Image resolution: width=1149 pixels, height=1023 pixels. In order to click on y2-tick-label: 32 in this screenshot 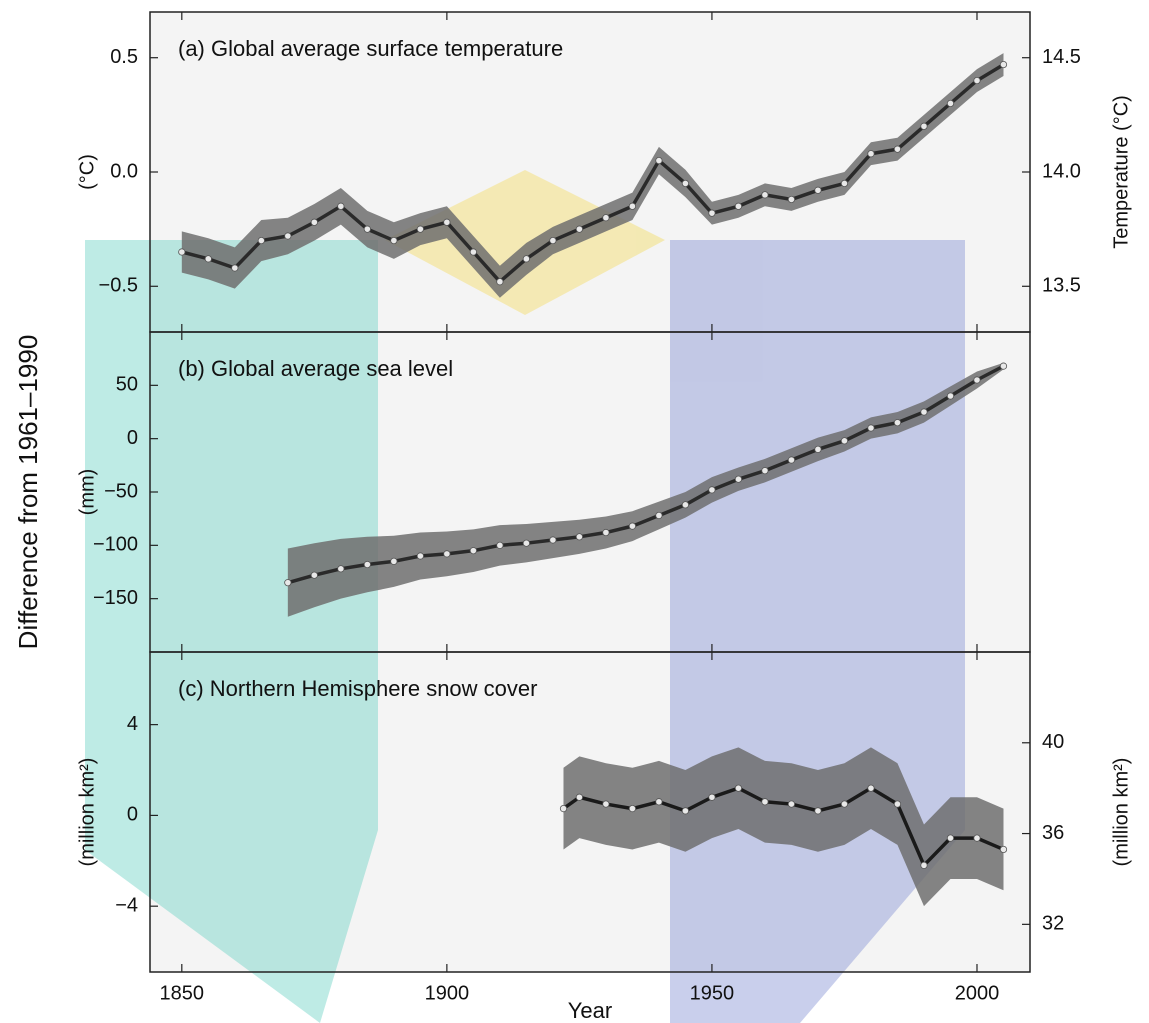, I will do `click(1053, 924)`.